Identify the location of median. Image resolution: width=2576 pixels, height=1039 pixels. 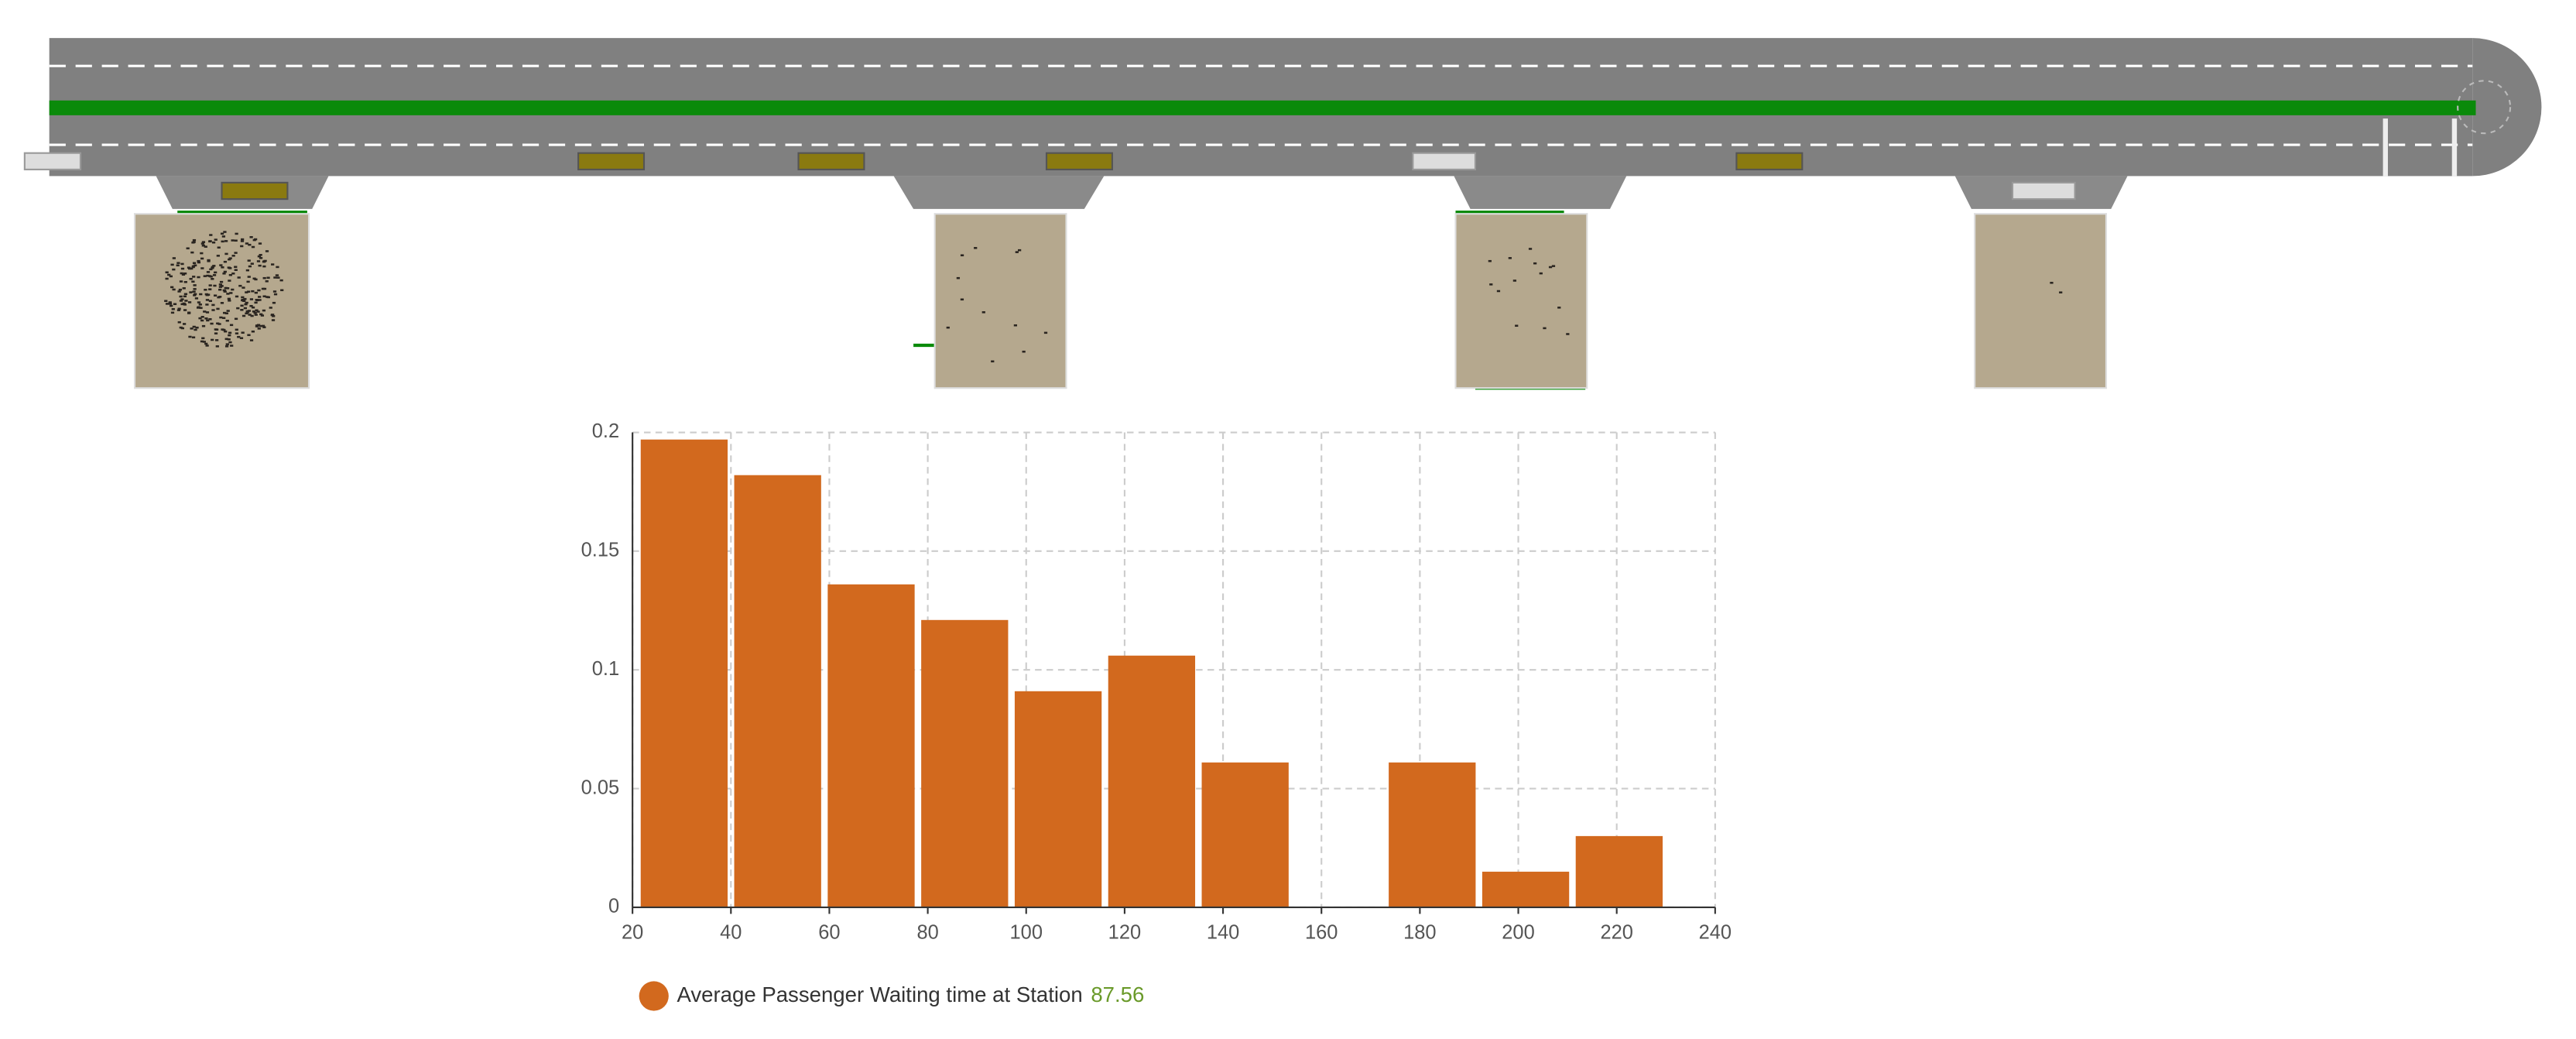
(1262, 107).